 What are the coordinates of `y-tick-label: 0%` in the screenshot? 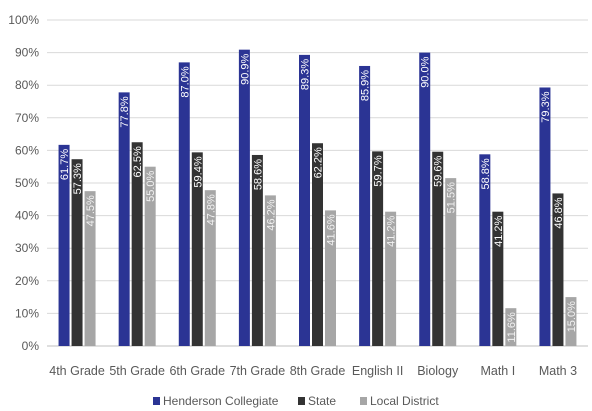 It's located at (31, 346).